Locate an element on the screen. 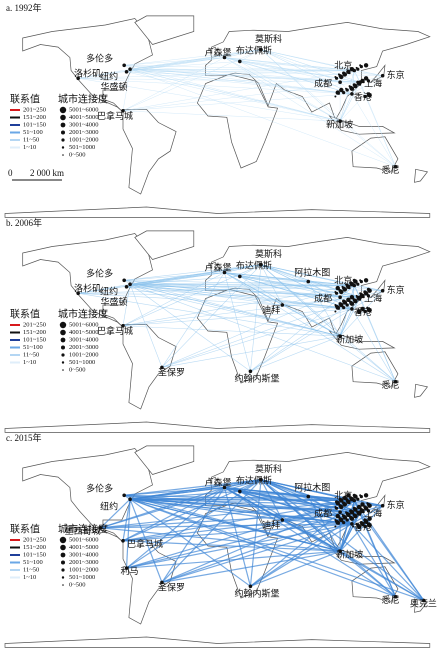 The height and width of the screenshot is (650, 438). legend-title: 联系值 is located at coordinates (25, 98).